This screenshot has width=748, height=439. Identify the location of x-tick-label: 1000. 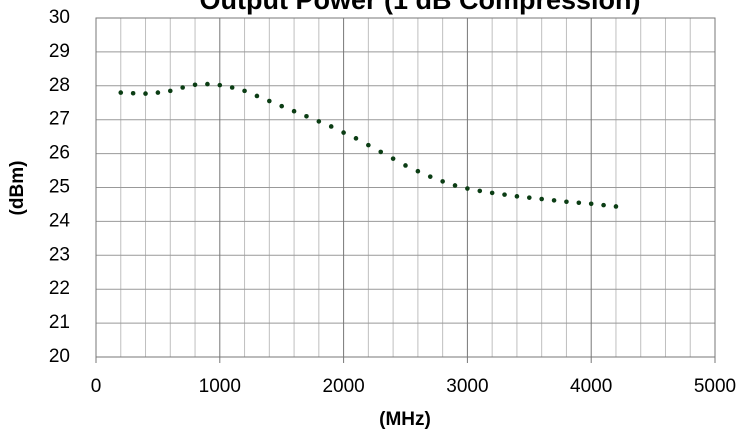
(220, 386).